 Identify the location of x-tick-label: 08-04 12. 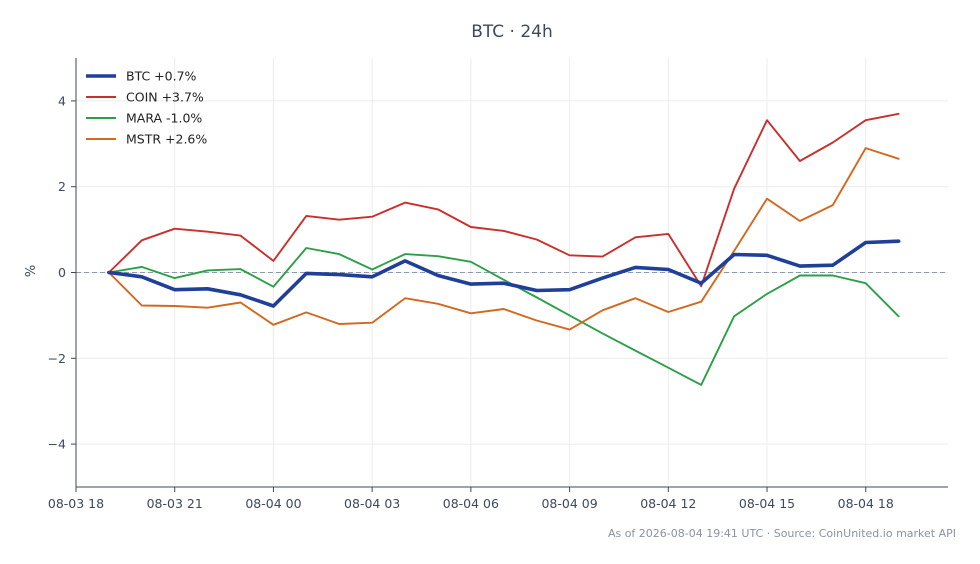
(668, 503).